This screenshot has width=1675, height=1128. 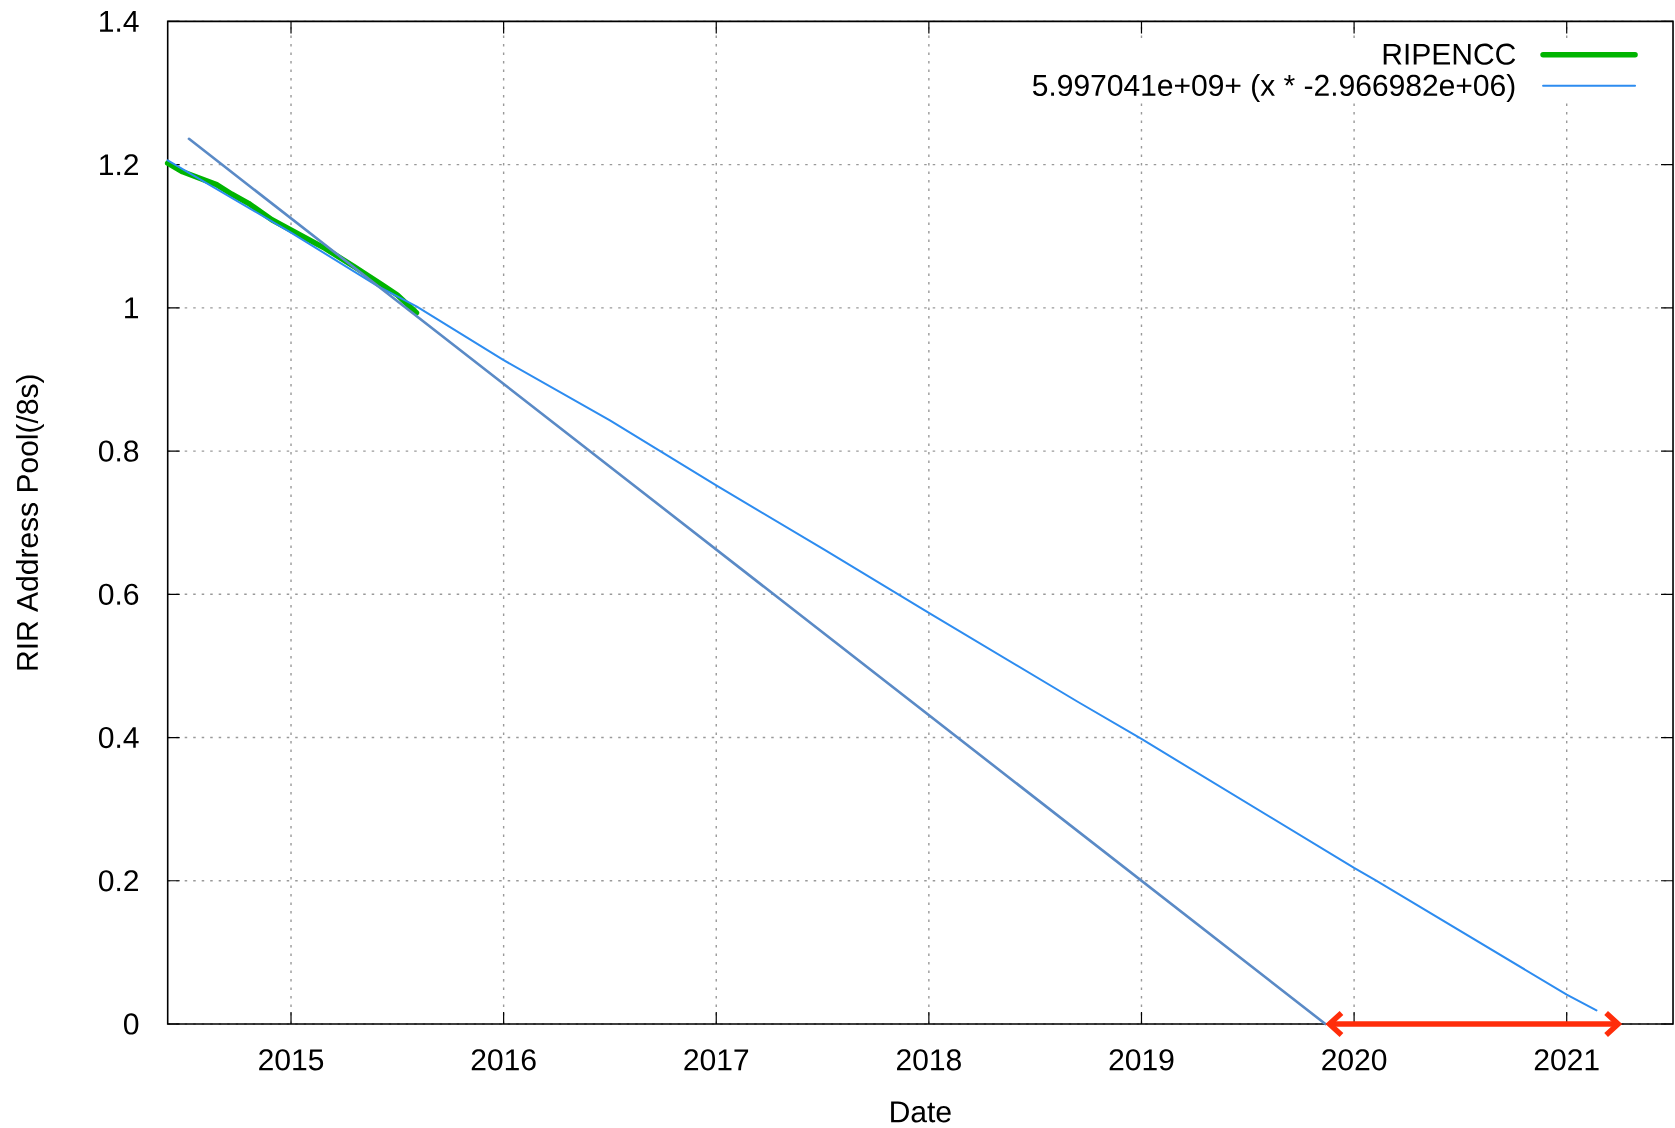 I want to click on x-tick-label: 2021, so click(x=1566, y=1060).